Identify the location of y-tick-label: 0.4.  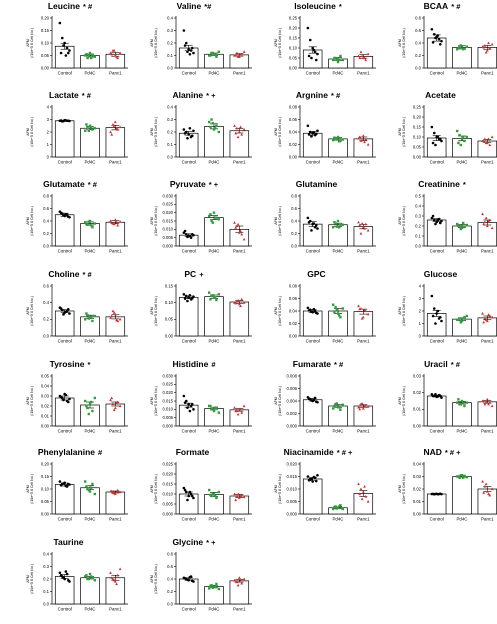
(418, 205).